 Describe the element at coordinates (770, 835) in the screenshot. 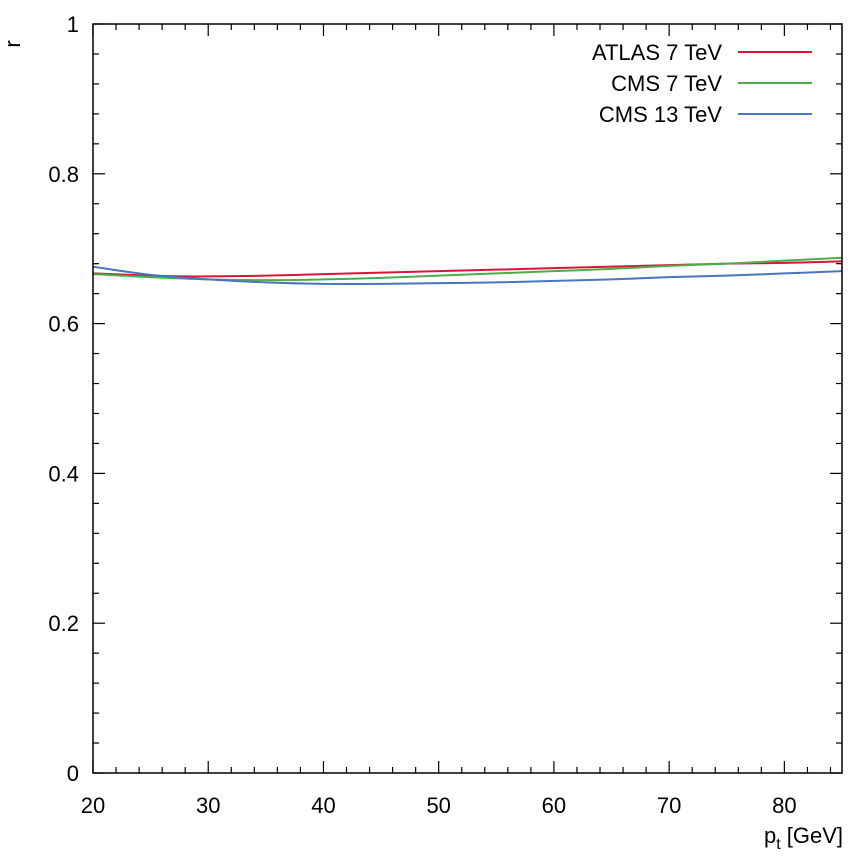

I see `x-axis-label-symbol: p` at that location.